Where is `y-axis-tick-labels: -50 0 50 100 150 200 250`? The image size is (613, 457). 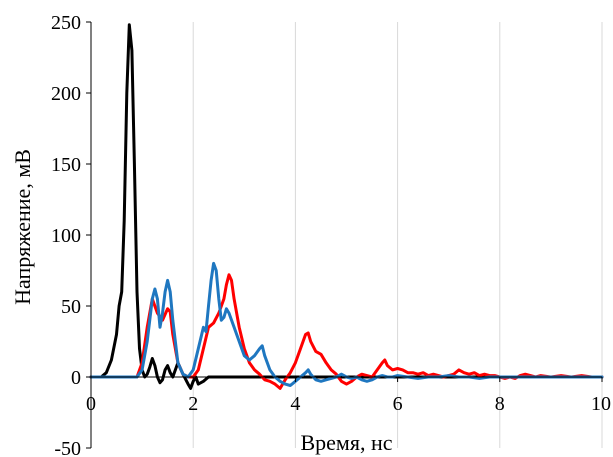
y-axis-tick-labels: -50 0 50 100 150 200 250 is located at coordinates (66, 234).